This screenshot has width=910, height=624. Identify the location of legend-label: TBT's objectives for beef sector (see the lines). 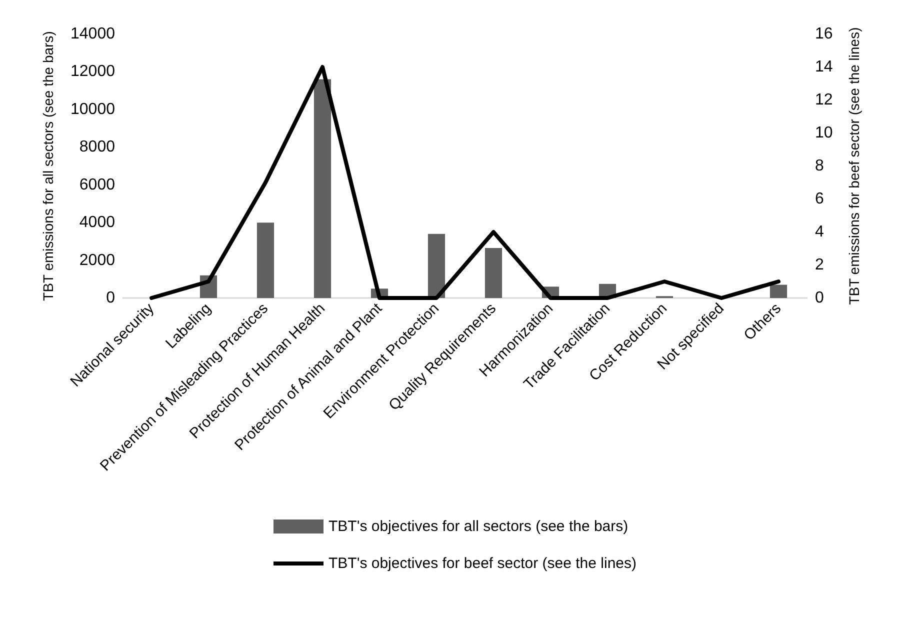
(482, 563).